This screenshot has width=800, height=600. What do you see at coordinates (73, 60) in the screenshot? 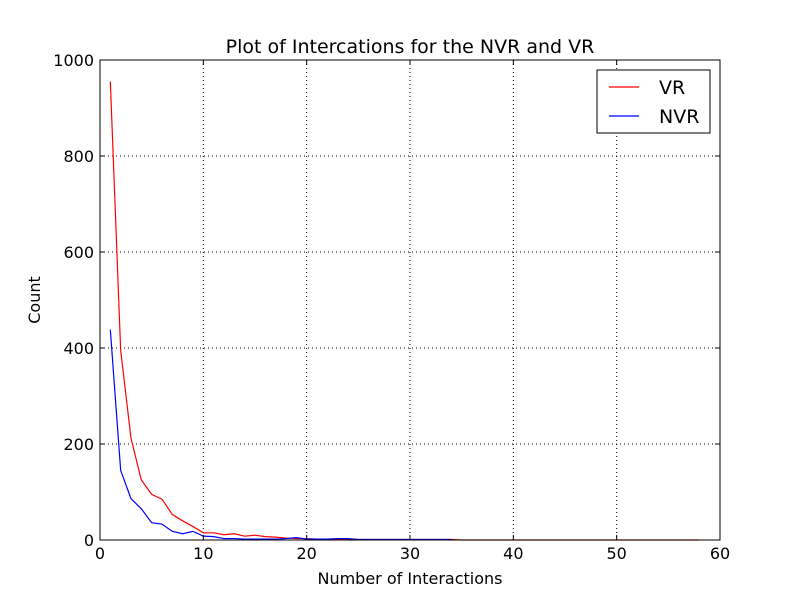
I see `y-tick-label: 1000` at bounding box center [73, 60].